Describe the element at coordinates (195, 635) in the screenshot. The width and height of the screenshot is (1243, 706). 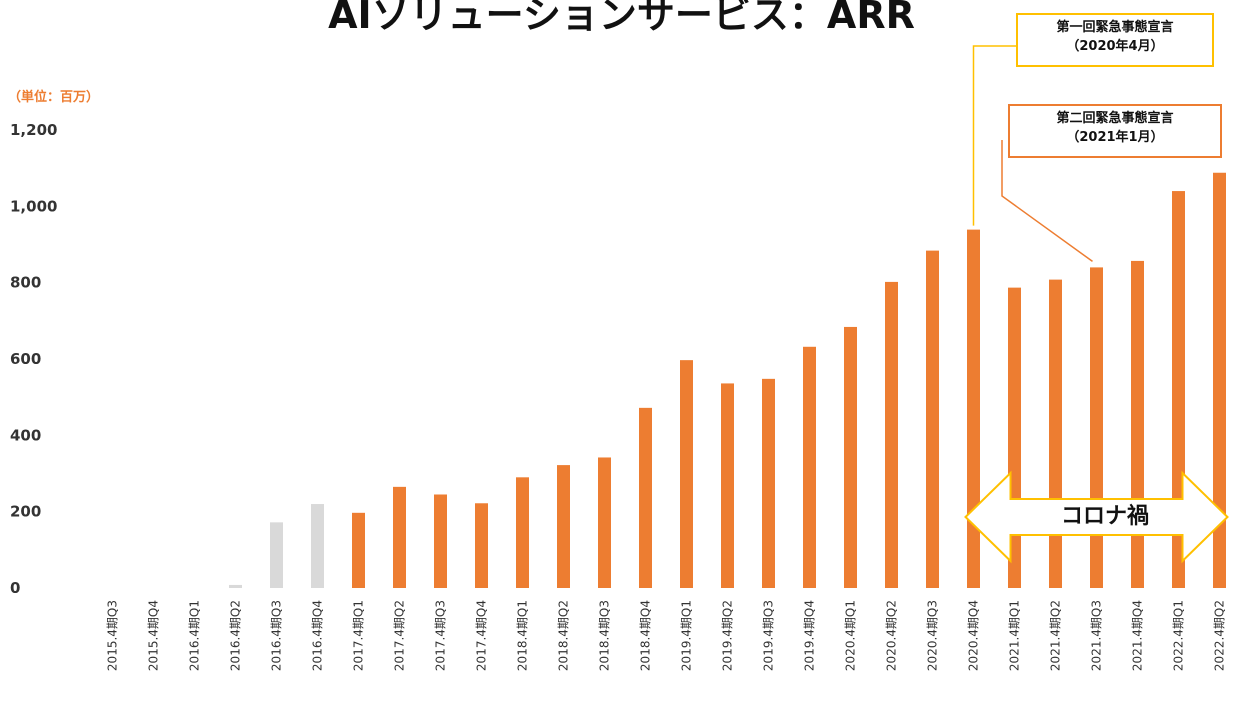
I see `x-tick-label: 2016.4期Q1` at that location.